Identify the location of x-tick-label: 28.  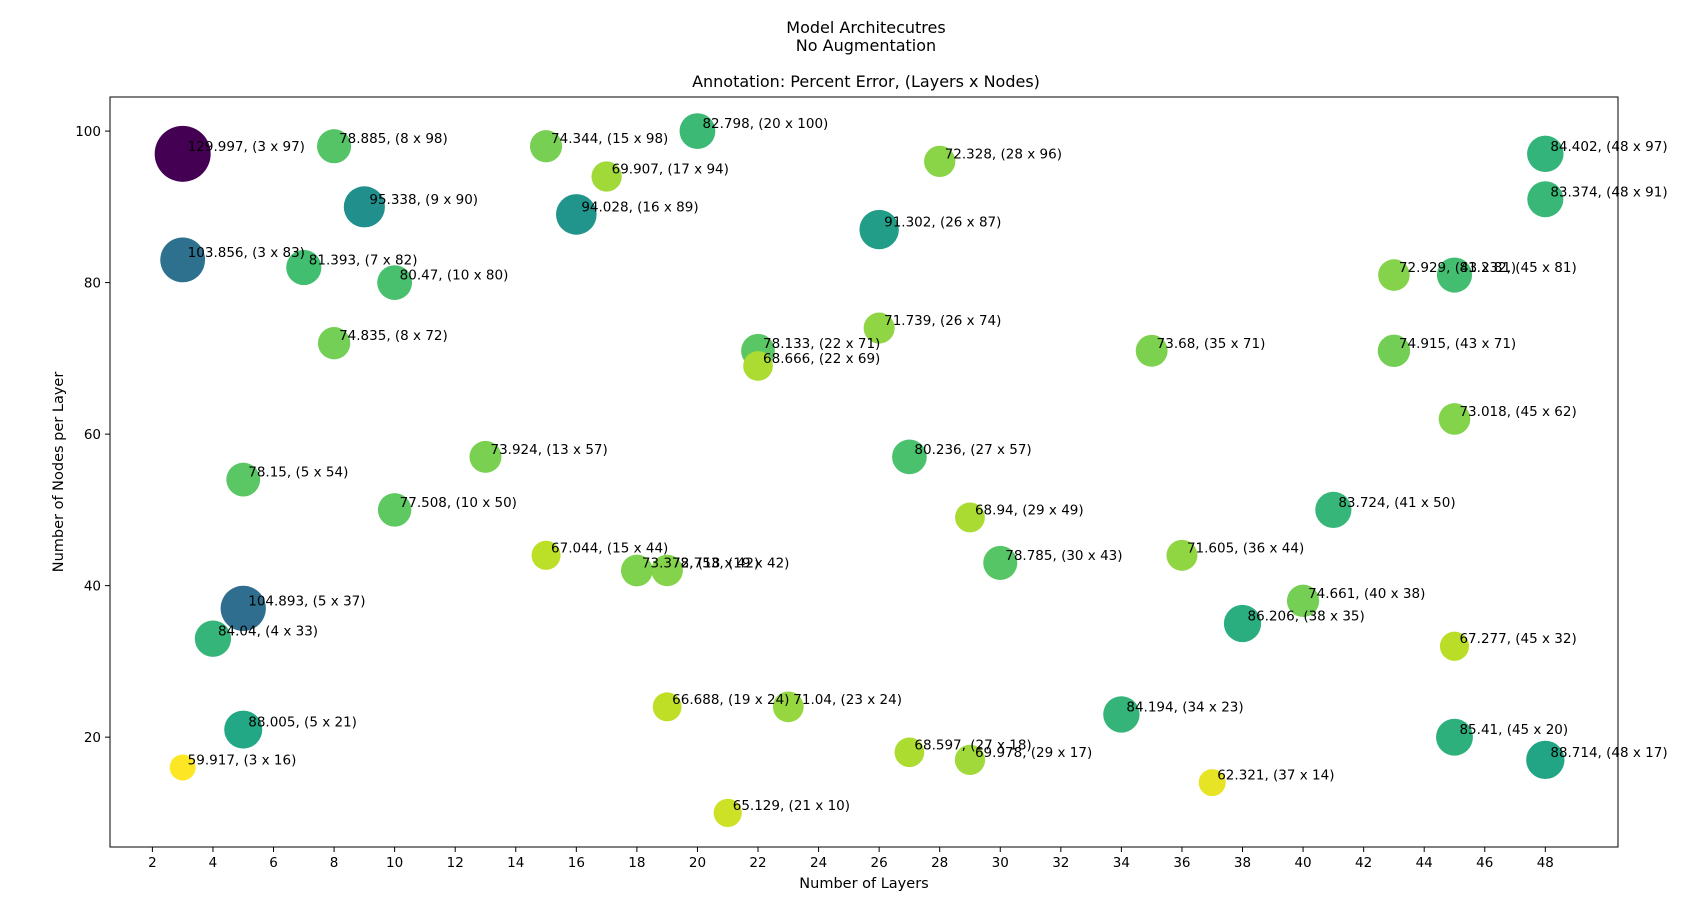
(939, 863).